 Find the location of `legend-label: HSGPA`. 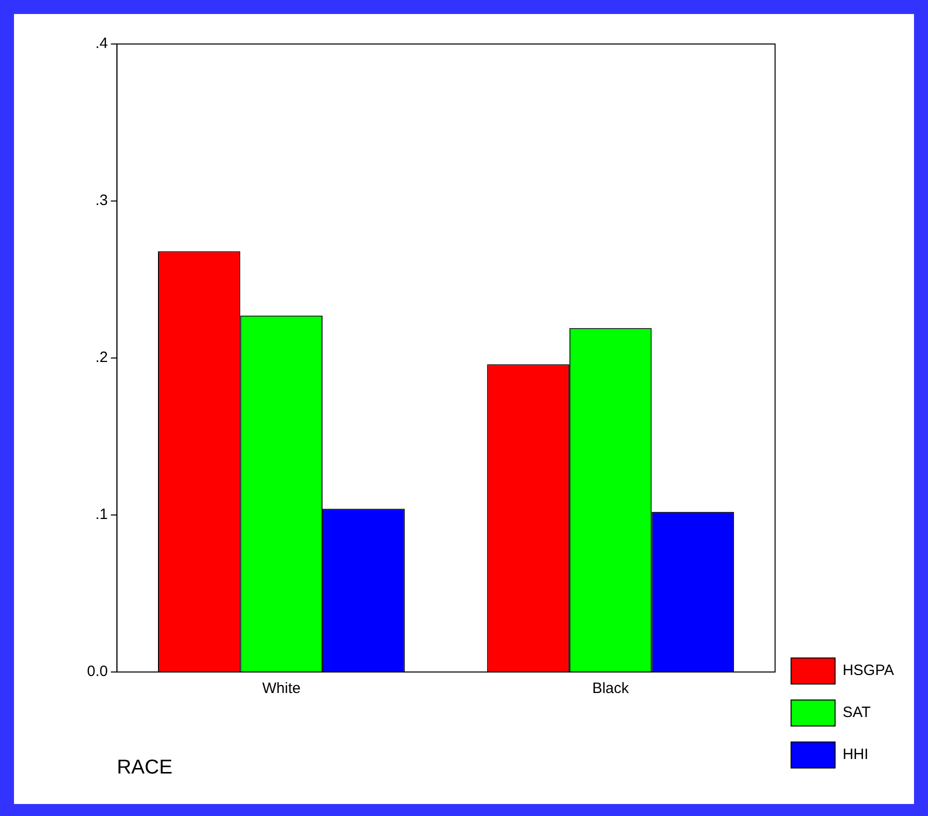

legend-label: HSGPA is located at coordinates (868, 671).